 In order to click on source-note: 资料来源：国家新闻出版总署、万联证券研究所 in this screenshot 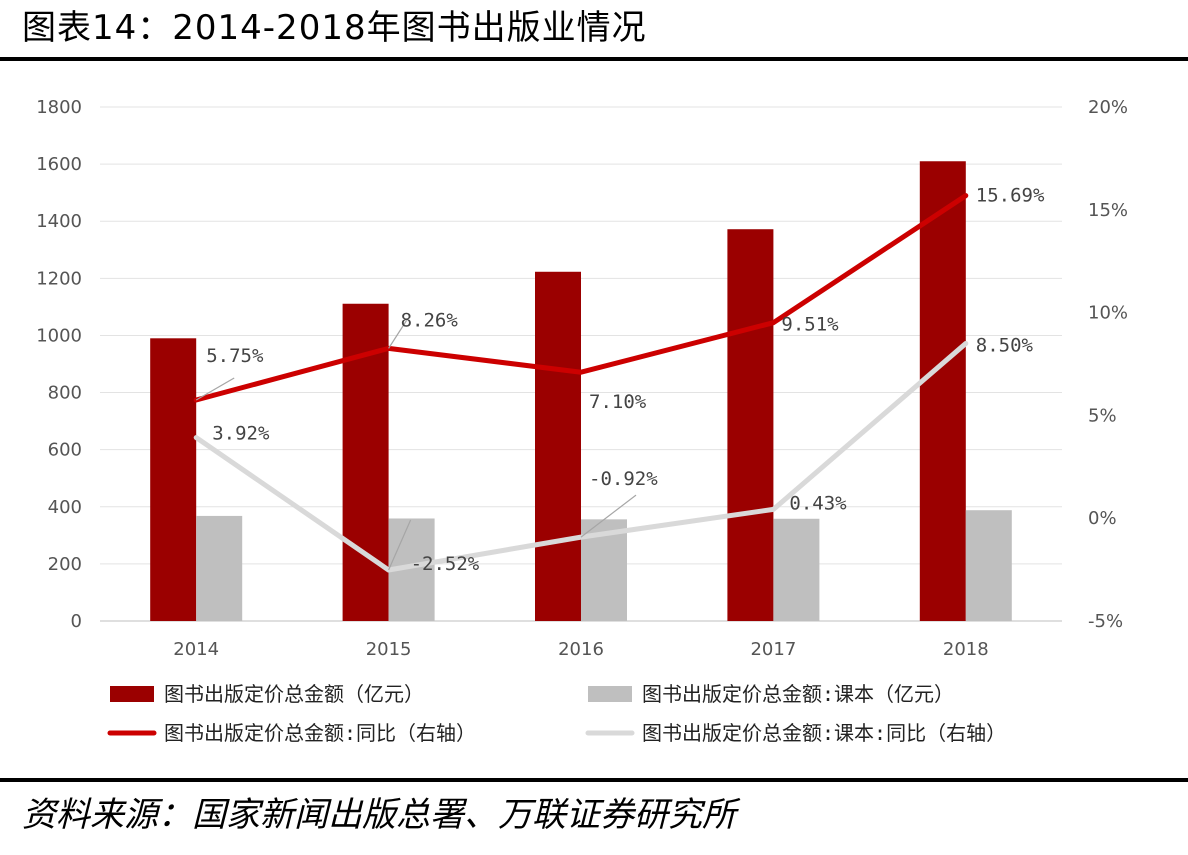, I will do `click(379, 815)`.